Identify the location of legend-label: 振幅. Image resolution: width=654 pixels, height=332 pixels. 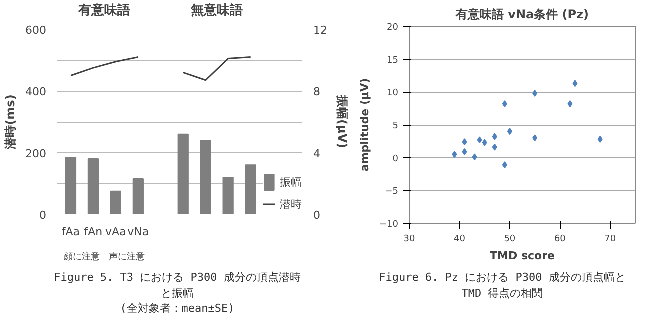
(291, 182).